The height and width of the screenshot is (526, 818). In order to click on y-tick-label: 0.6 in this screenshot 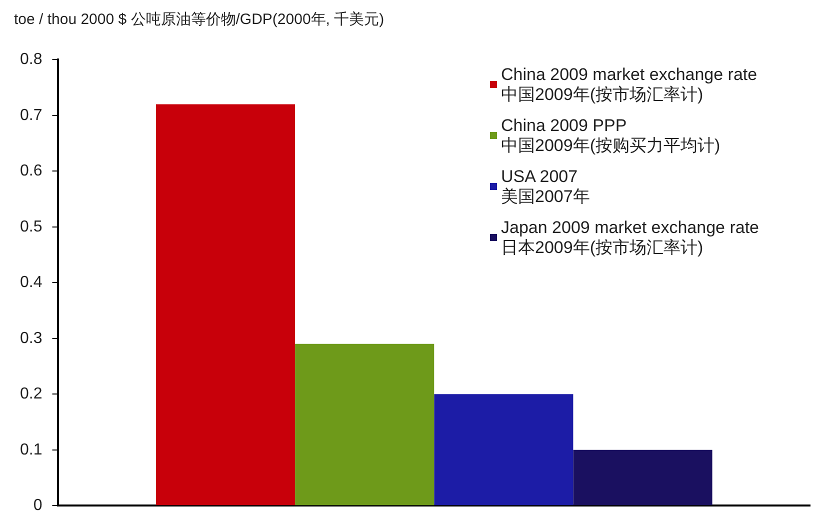, I will do `click(31, 171)`.